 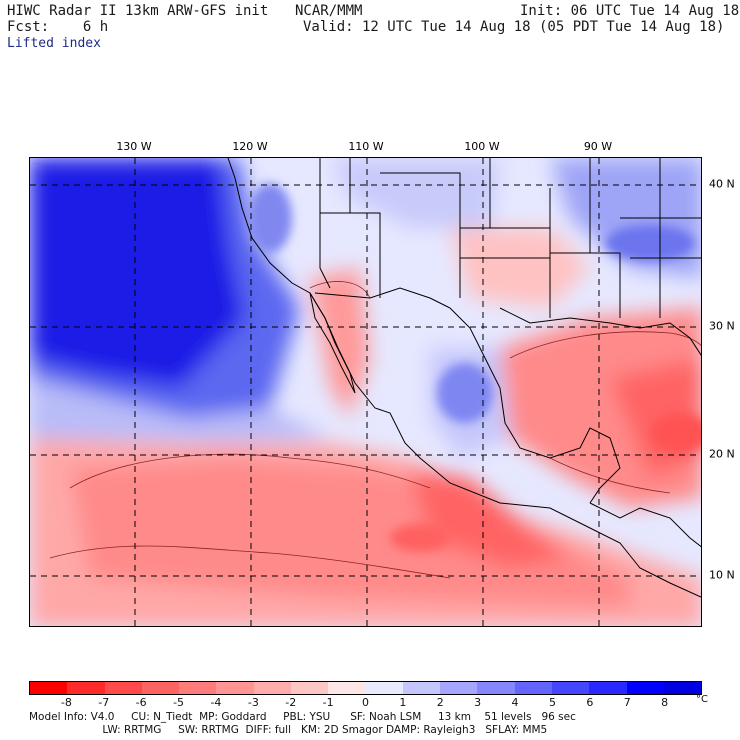 I want to click on gulf-coast, so click(x=535, y=405).